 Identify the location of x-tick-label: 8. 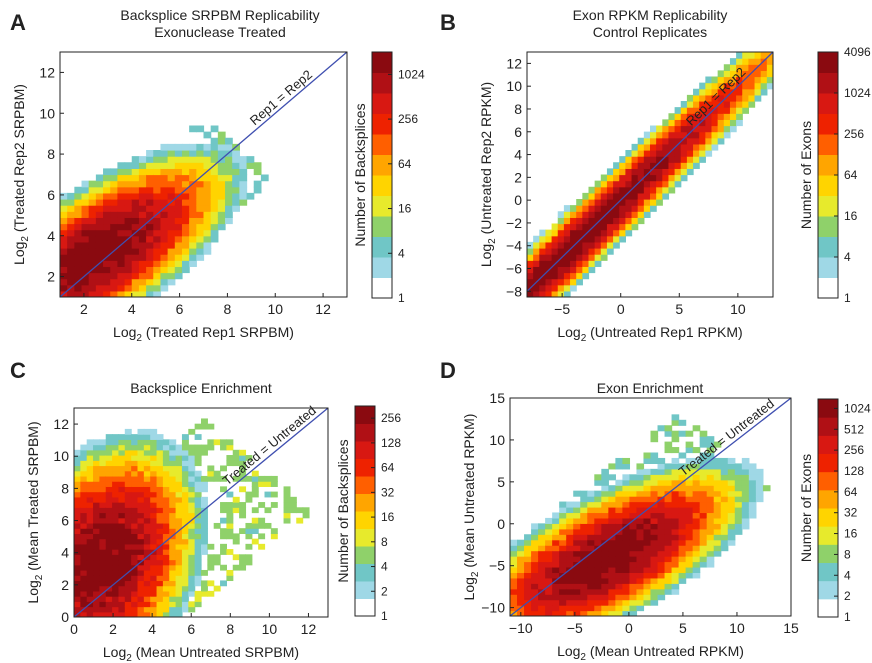
(228, 309).